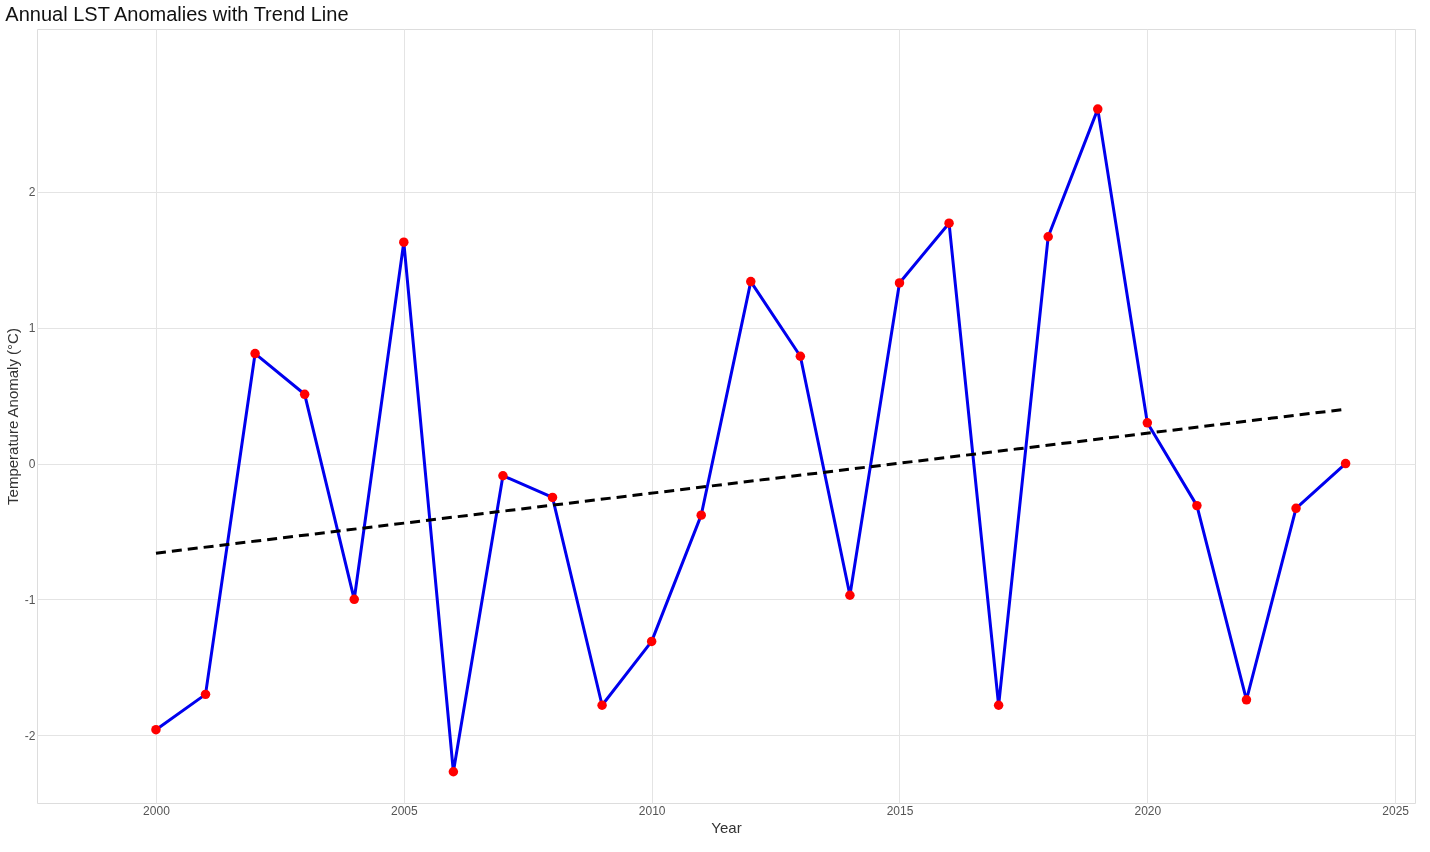  I want to click on y-tick-label: -1, so click(30, 599).